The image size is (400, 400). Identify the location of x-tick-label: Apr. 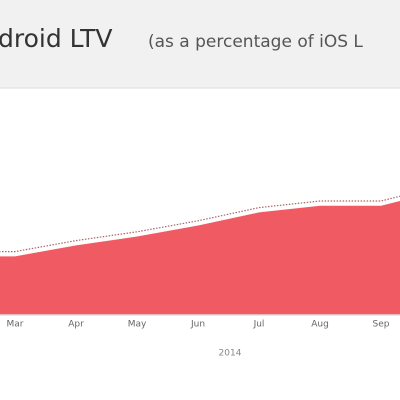
(76, 325).